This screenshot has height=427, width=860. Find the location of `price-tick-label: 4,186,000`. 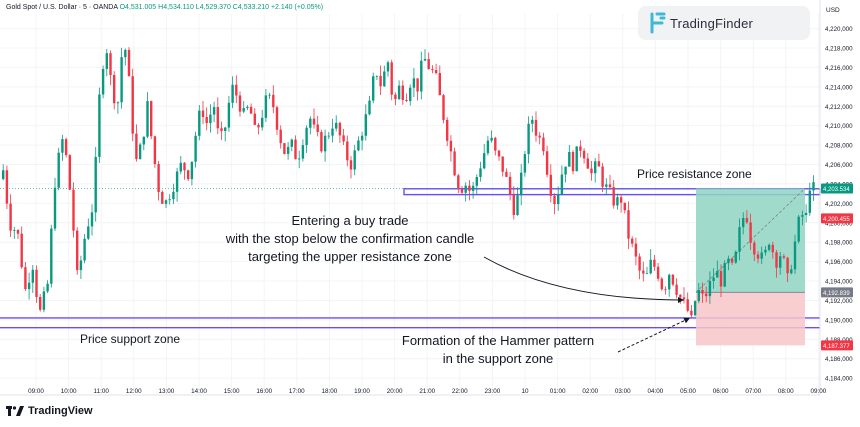

price-tick-label: 4,186,000 is located at coordinates (839, 359).